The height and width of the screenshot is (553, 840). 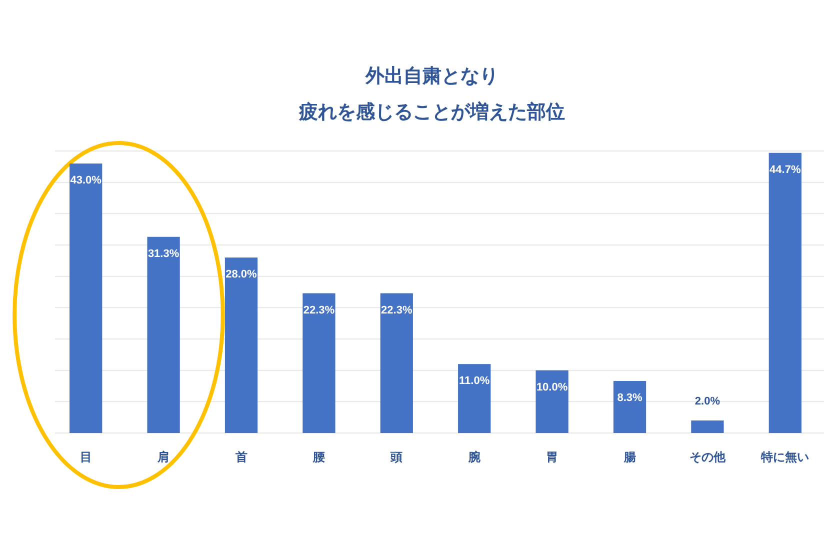 I want to click on subtitle: 疲れを感じることが増えた部位, so click(x=432, y=112).